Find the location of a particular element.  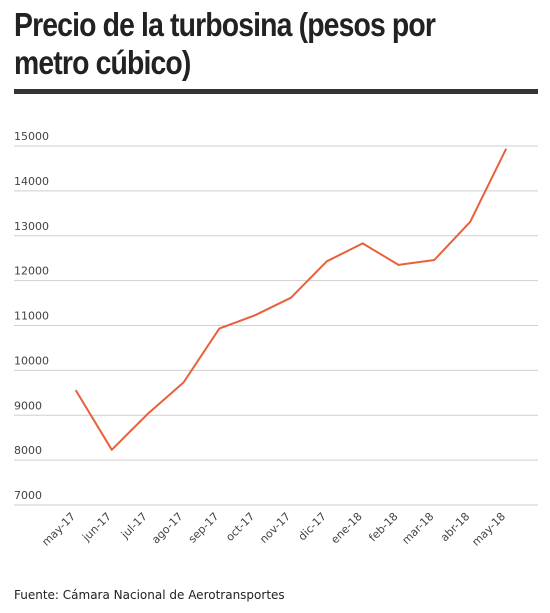

x-tick-label: may-17 is located at coordinates (58, 529).